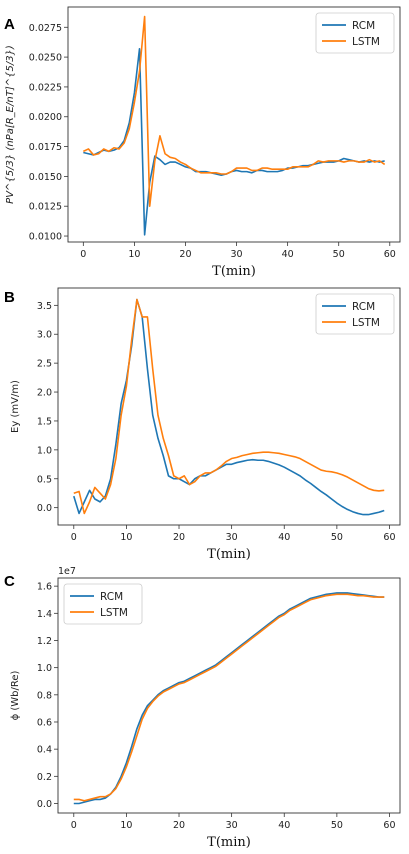  What do you see at coordinates (44, 722) in the screenshot?
I see `y-tick-label: 0.6` at bounding box center [44, 722].